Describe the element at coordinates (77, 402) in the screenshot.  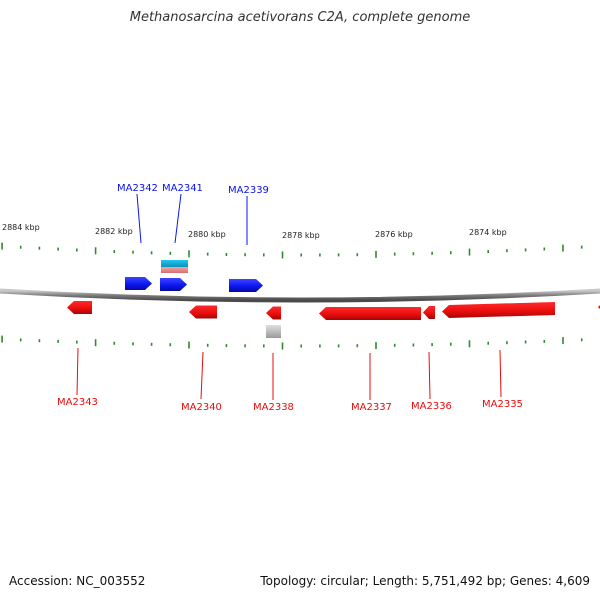
I see `label-ma2343: MA2343` at that location.